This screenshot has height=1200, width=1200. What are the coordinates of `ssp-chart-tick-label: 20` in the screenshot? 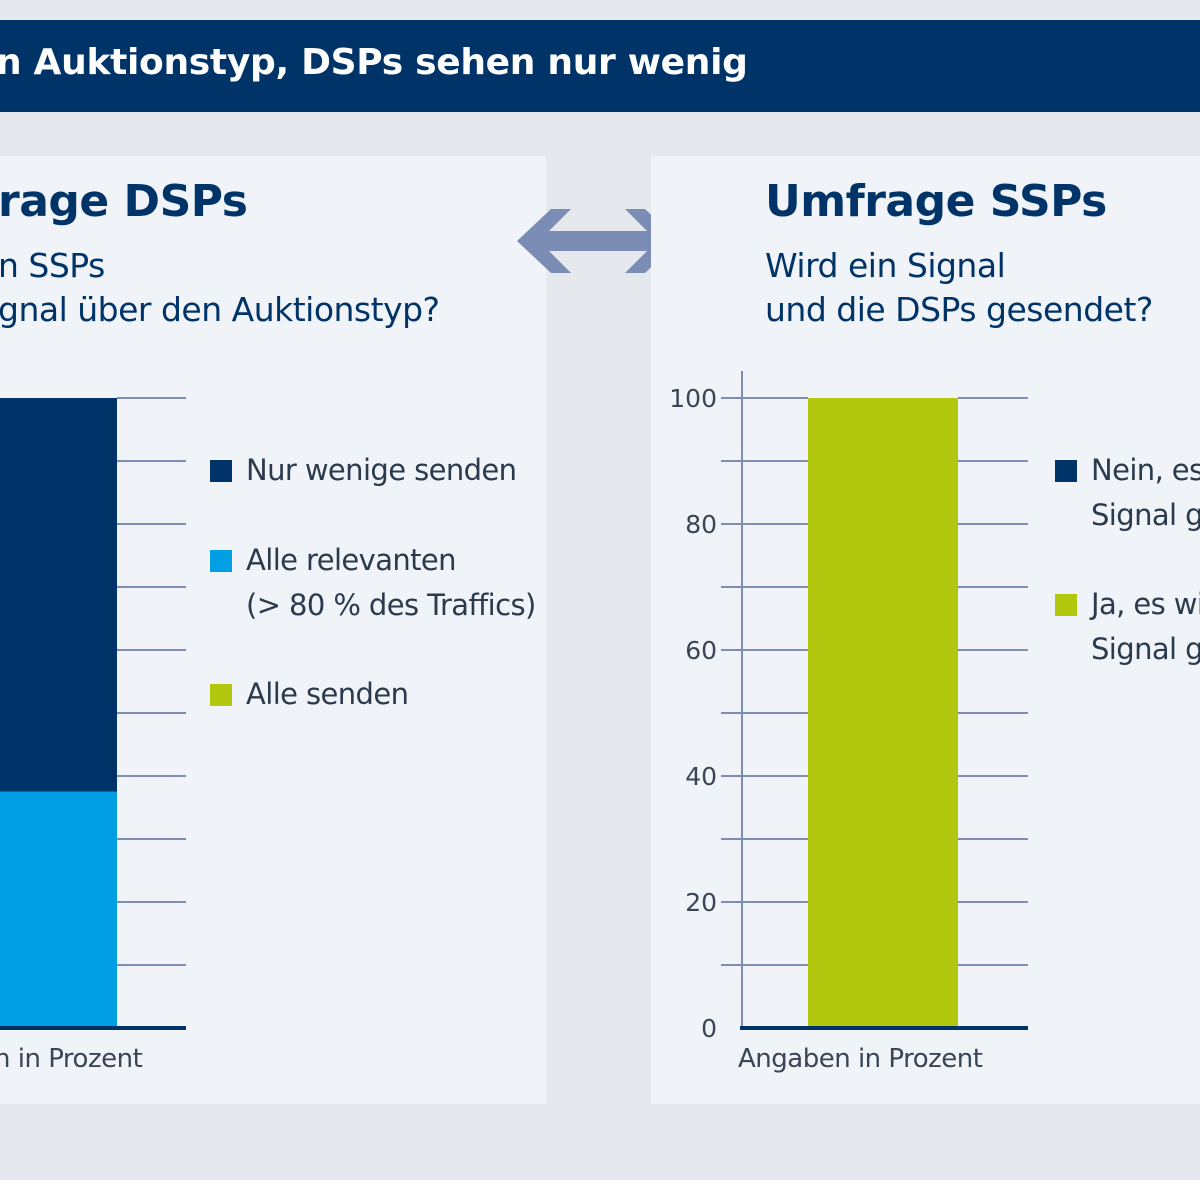 It's located at (701, 902).